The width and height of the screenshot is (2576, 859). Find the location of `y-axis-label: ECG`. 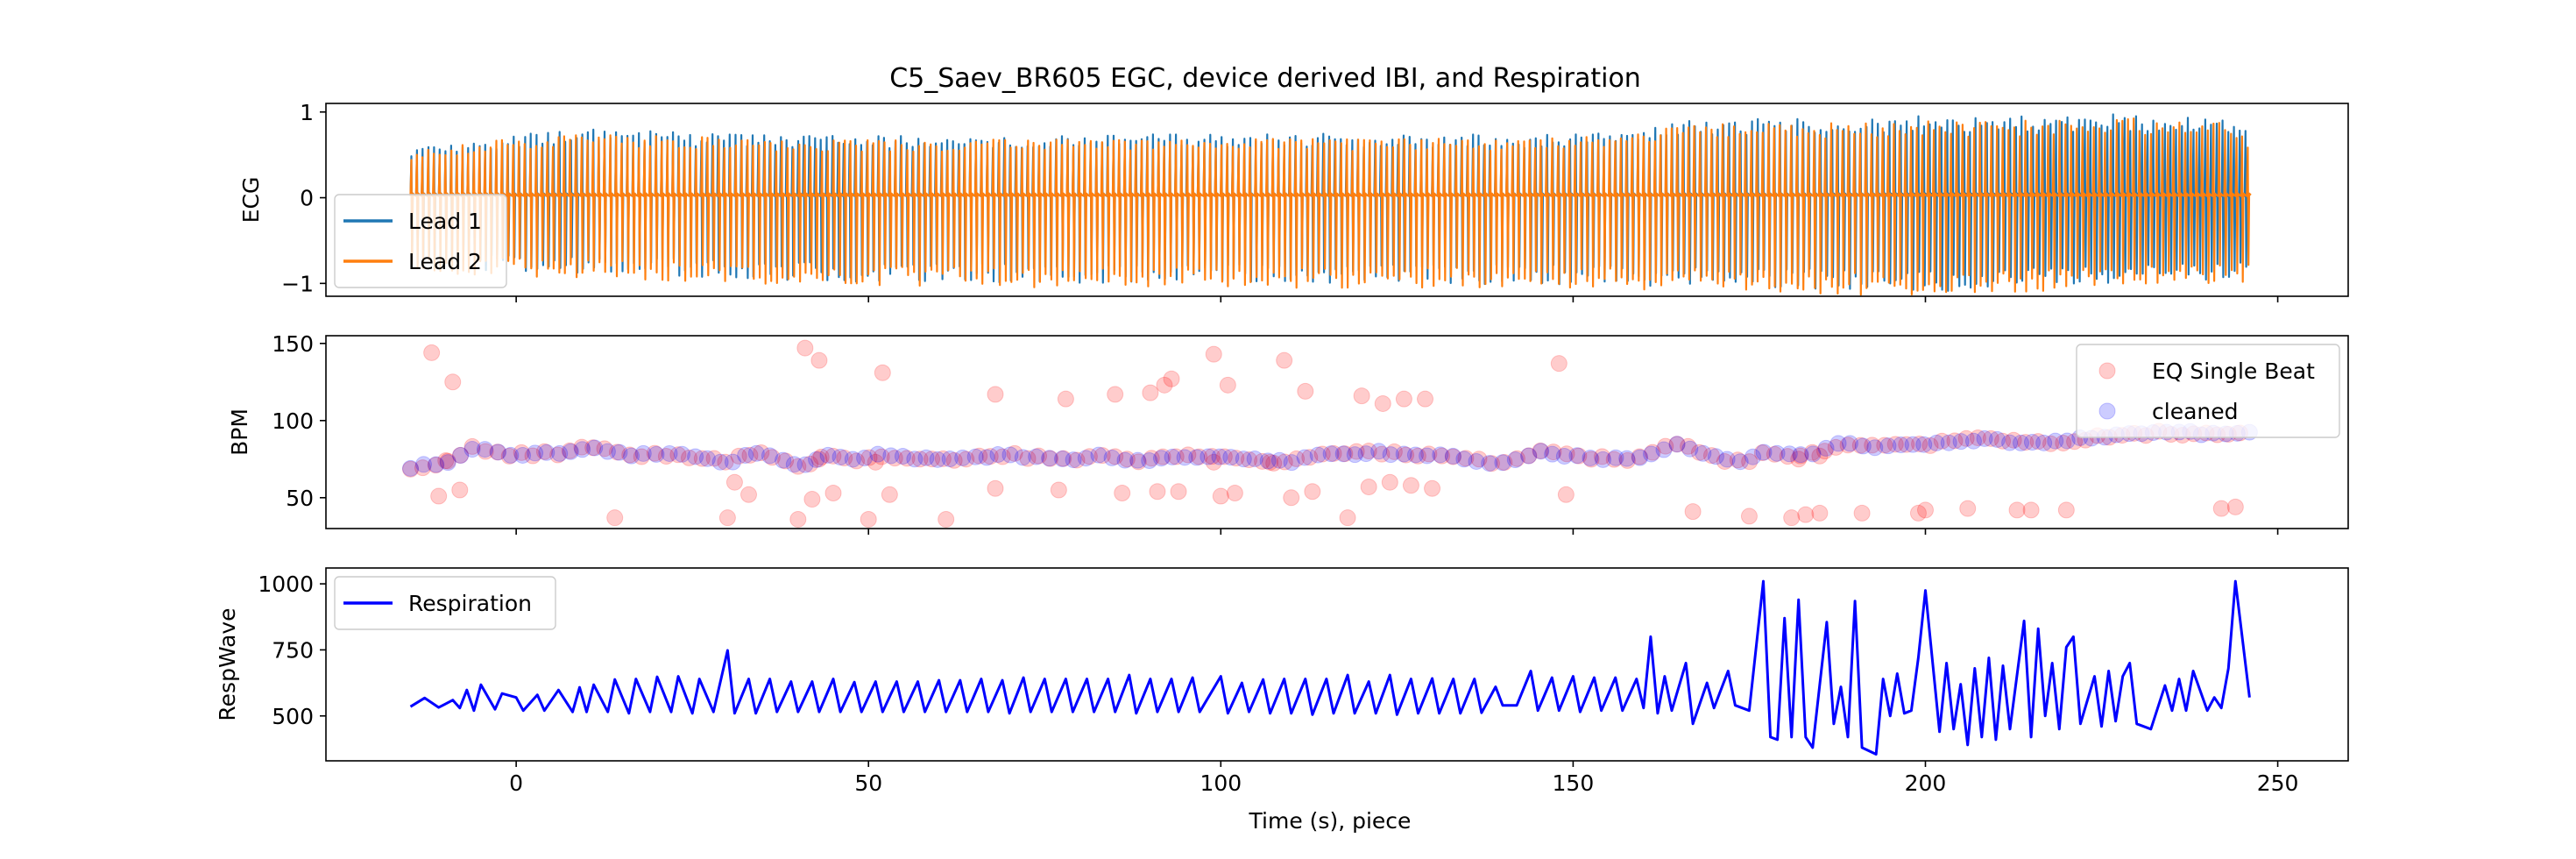

y-axis-label: ECG is located at coordinates (251, 200).